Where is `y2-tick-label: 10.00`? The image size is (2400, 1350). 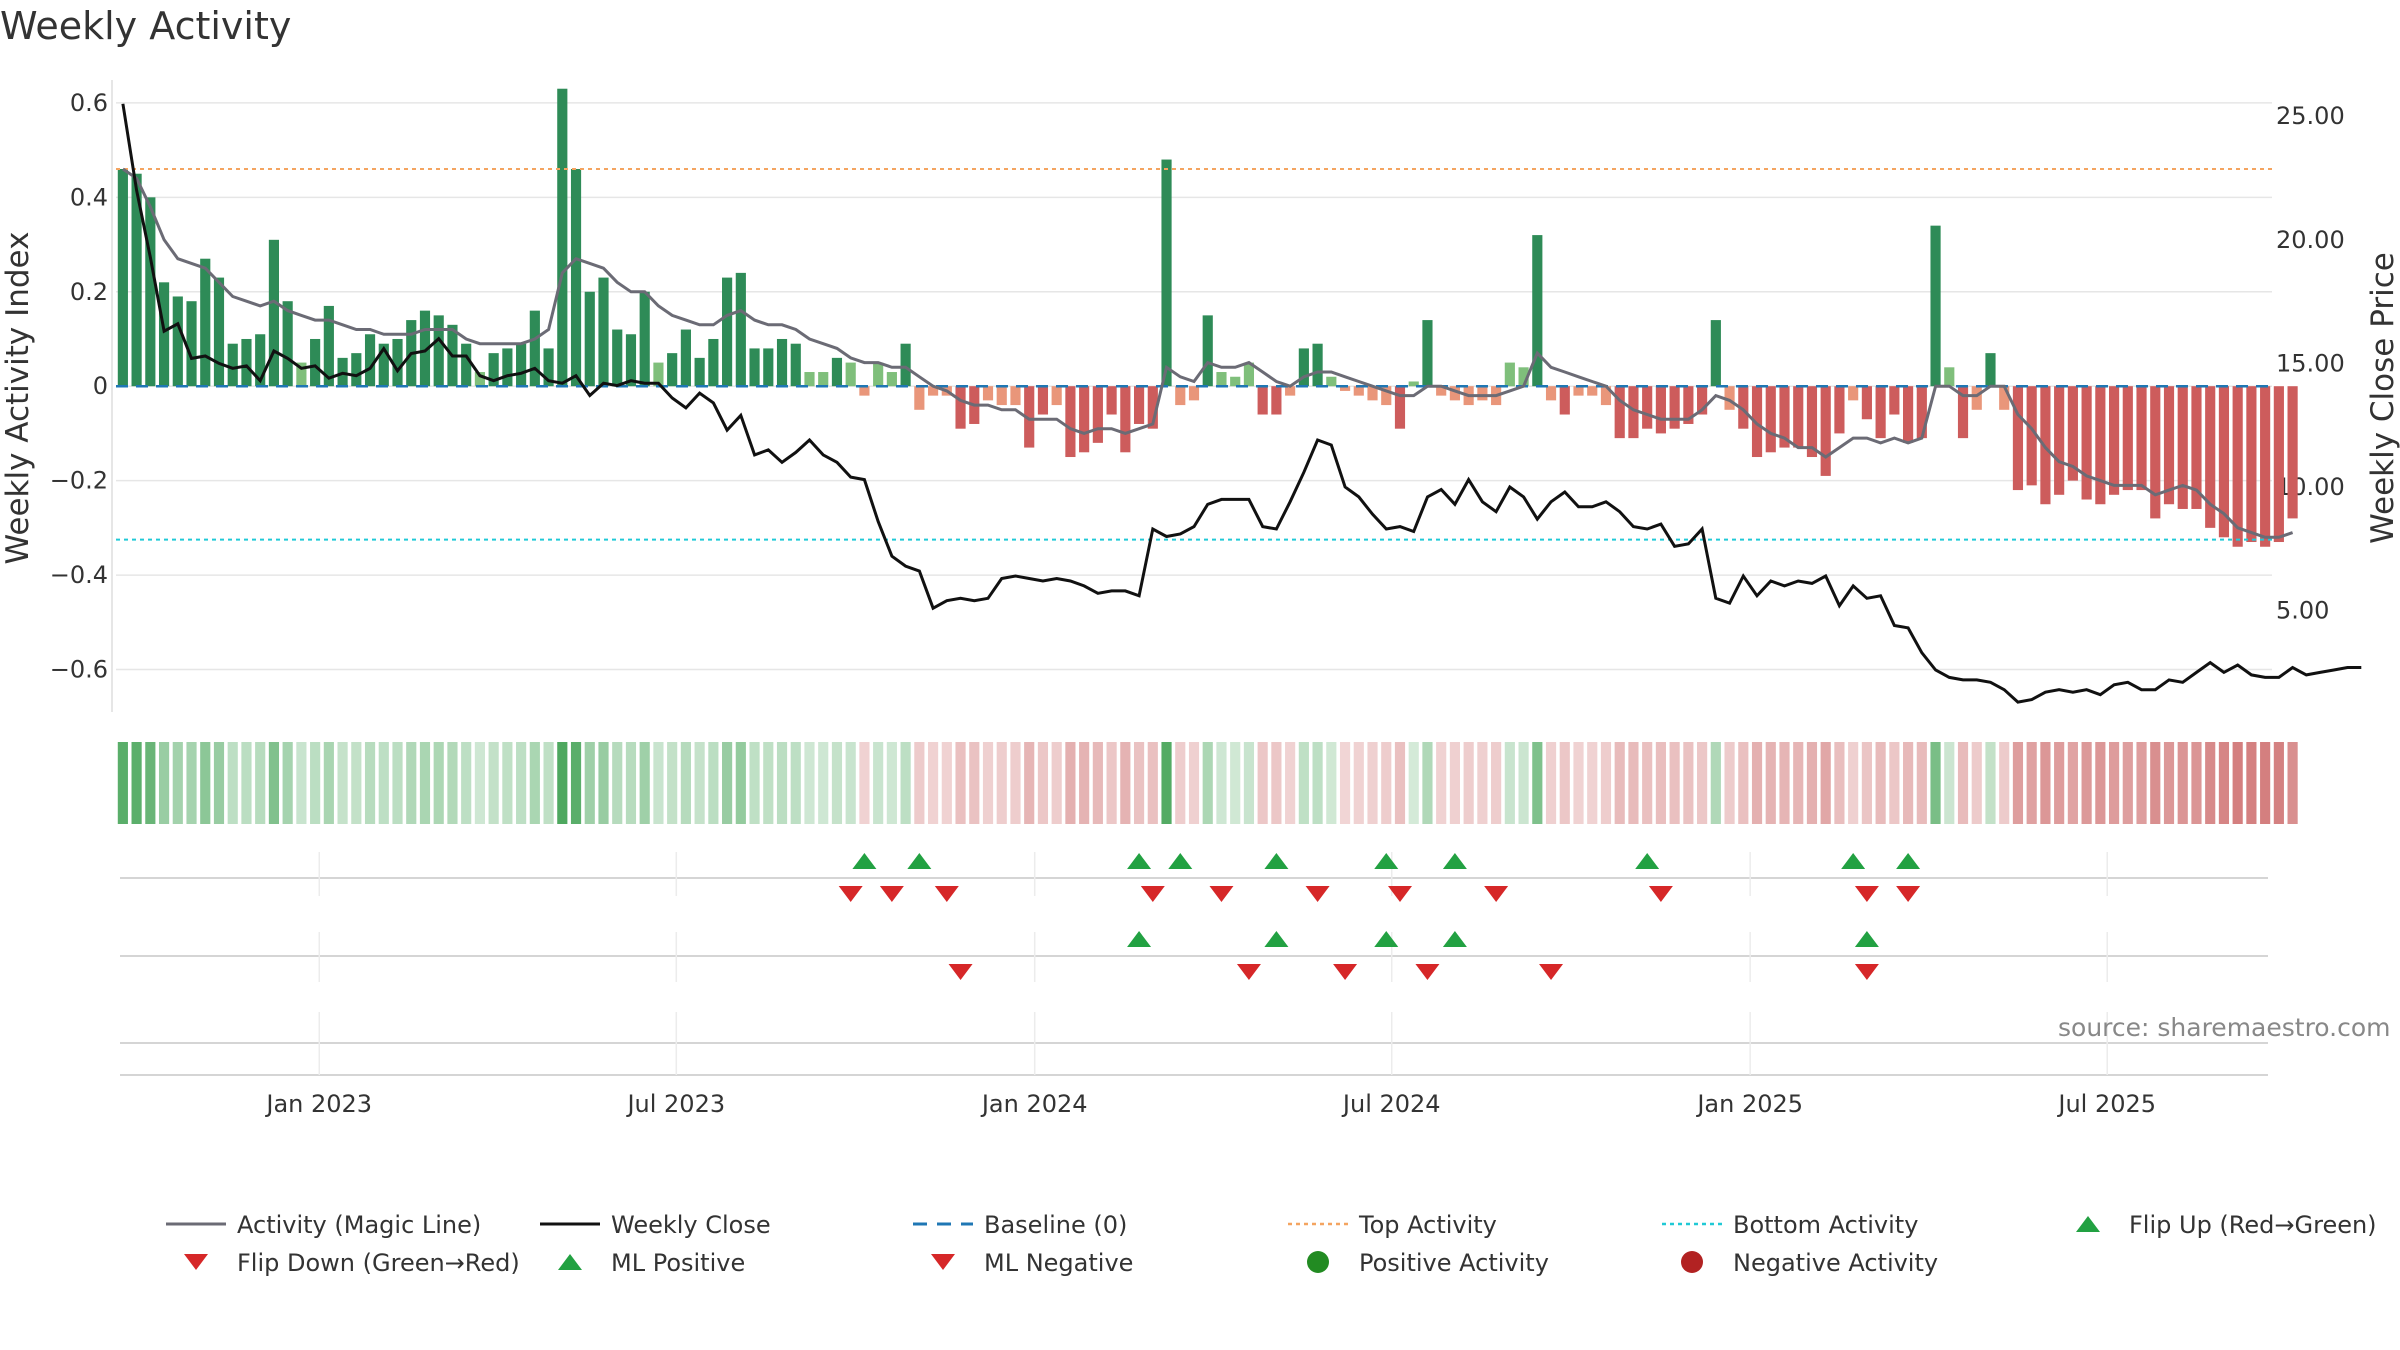
y2-tick-label: 10.00 is located at coordinates (2310, 487).